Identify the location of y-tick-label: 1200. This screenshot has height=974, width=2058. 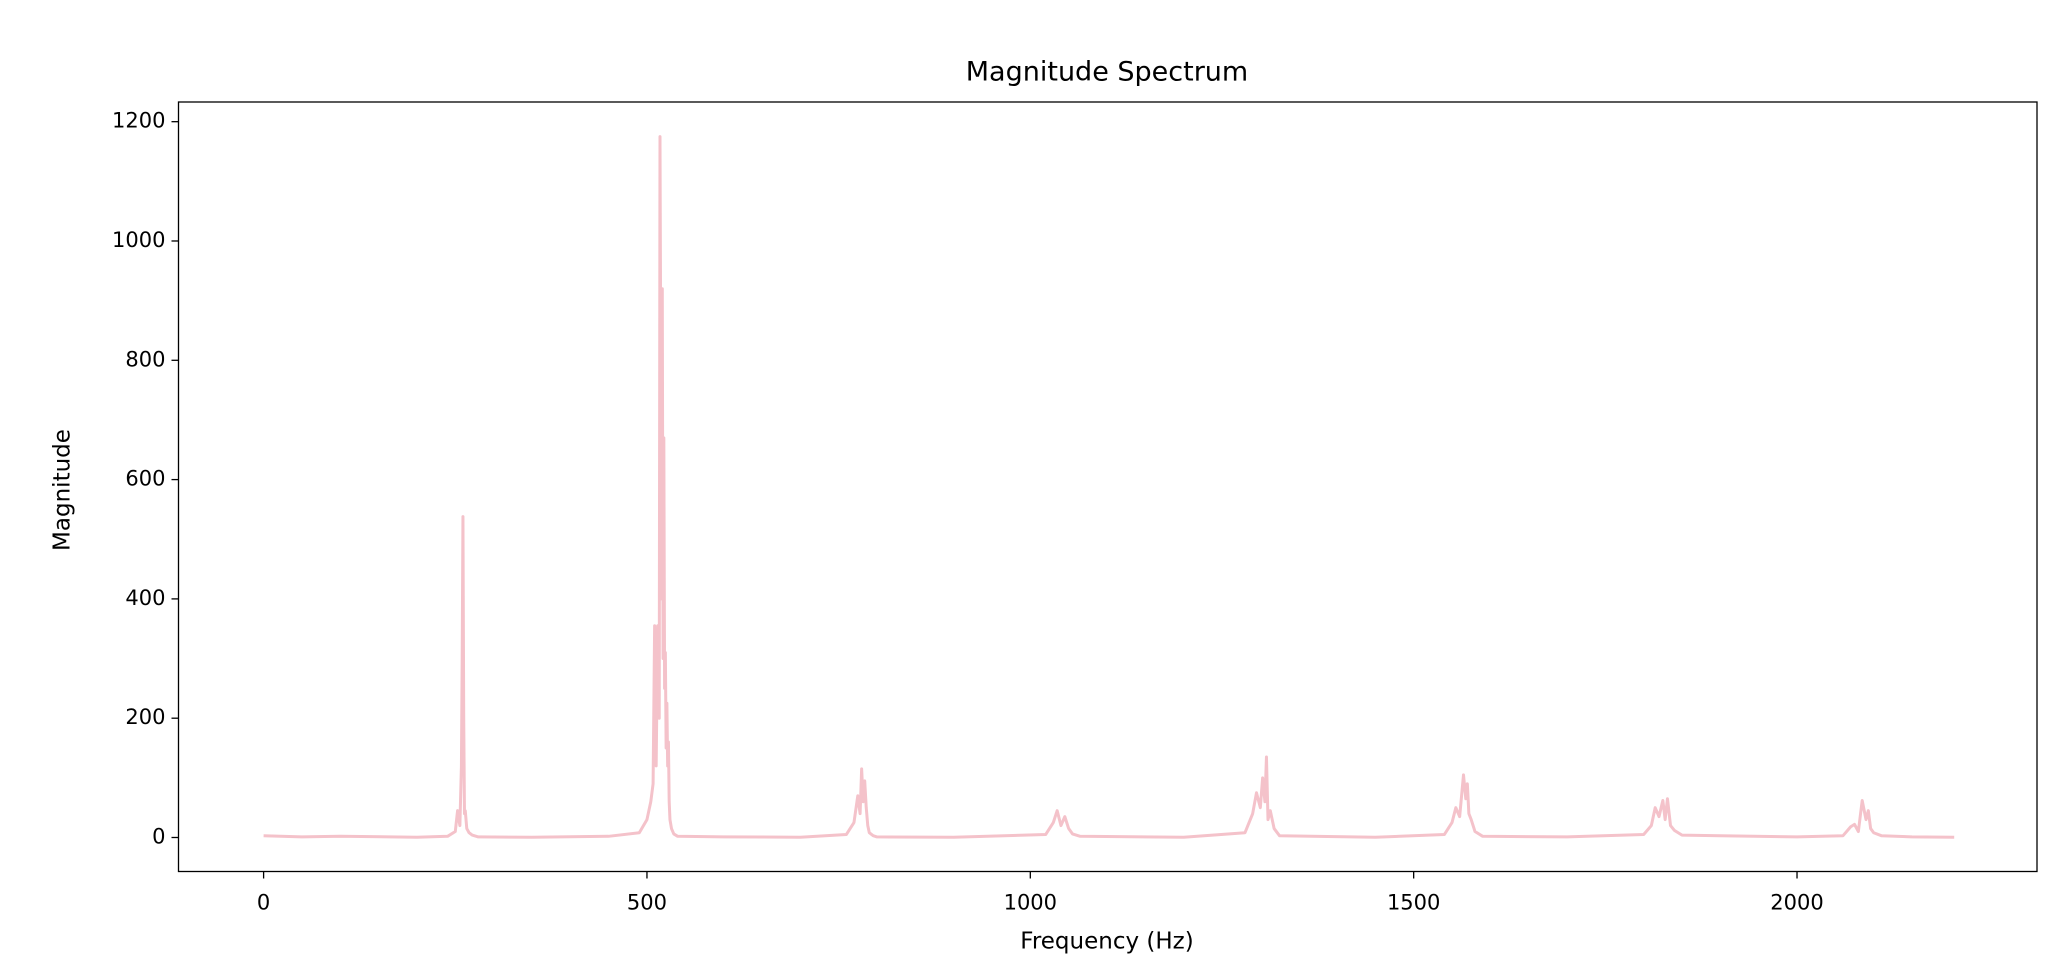
(138, 121).